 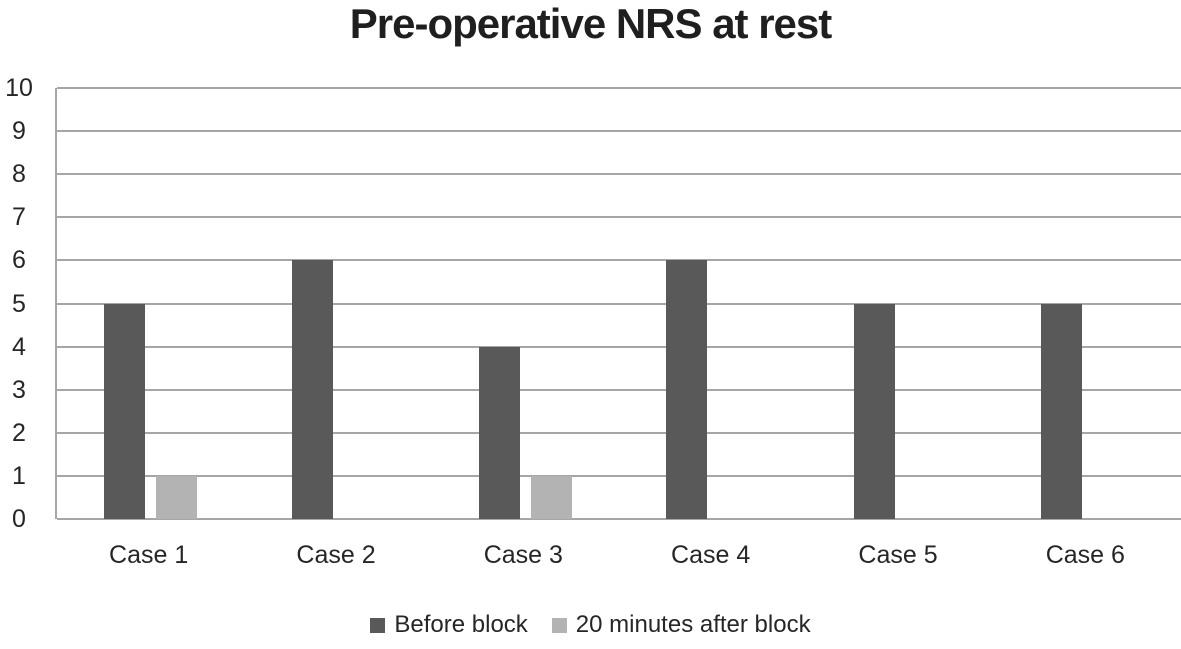 What do you see at coordinates (149, 555) in the screenshot?
I see `x-category-label: Case 1` at bounding box center [149, 555].